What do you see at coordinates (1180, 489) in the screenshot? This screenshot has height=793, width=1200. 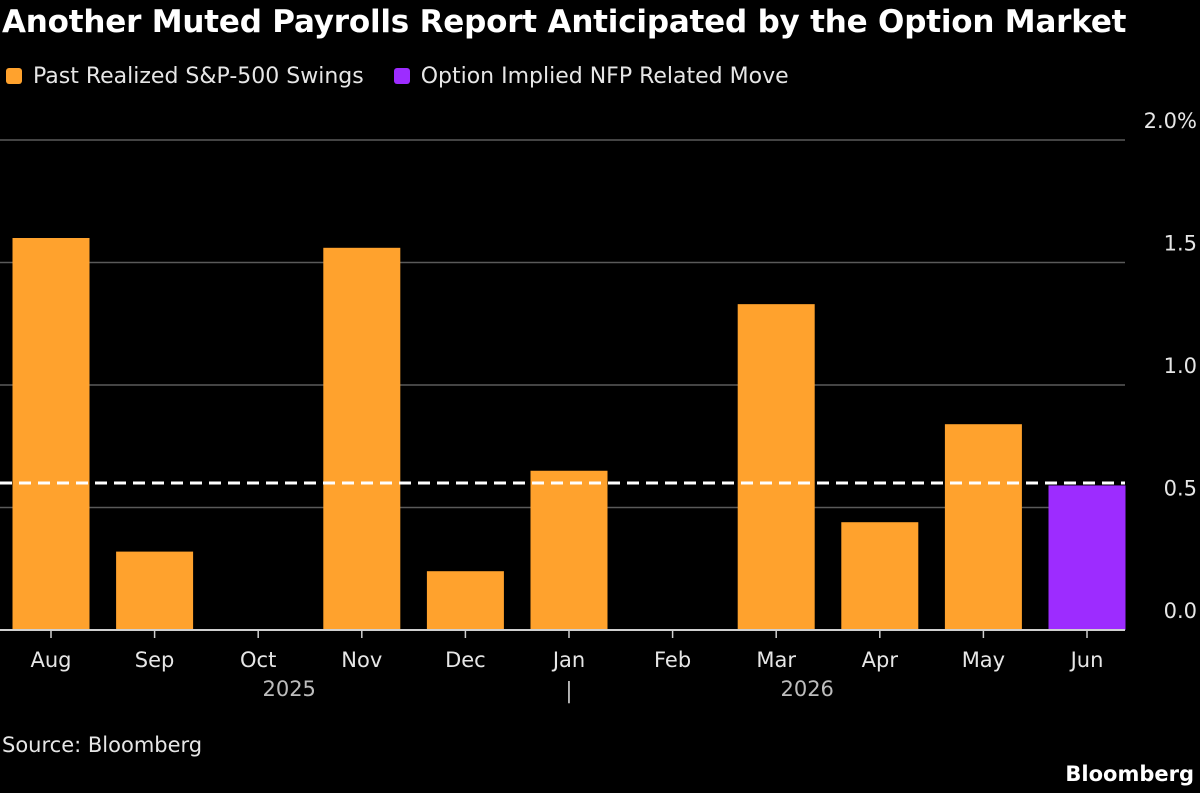 I see `y-tick-label: 0.5` at bounding box center [1180, 489].